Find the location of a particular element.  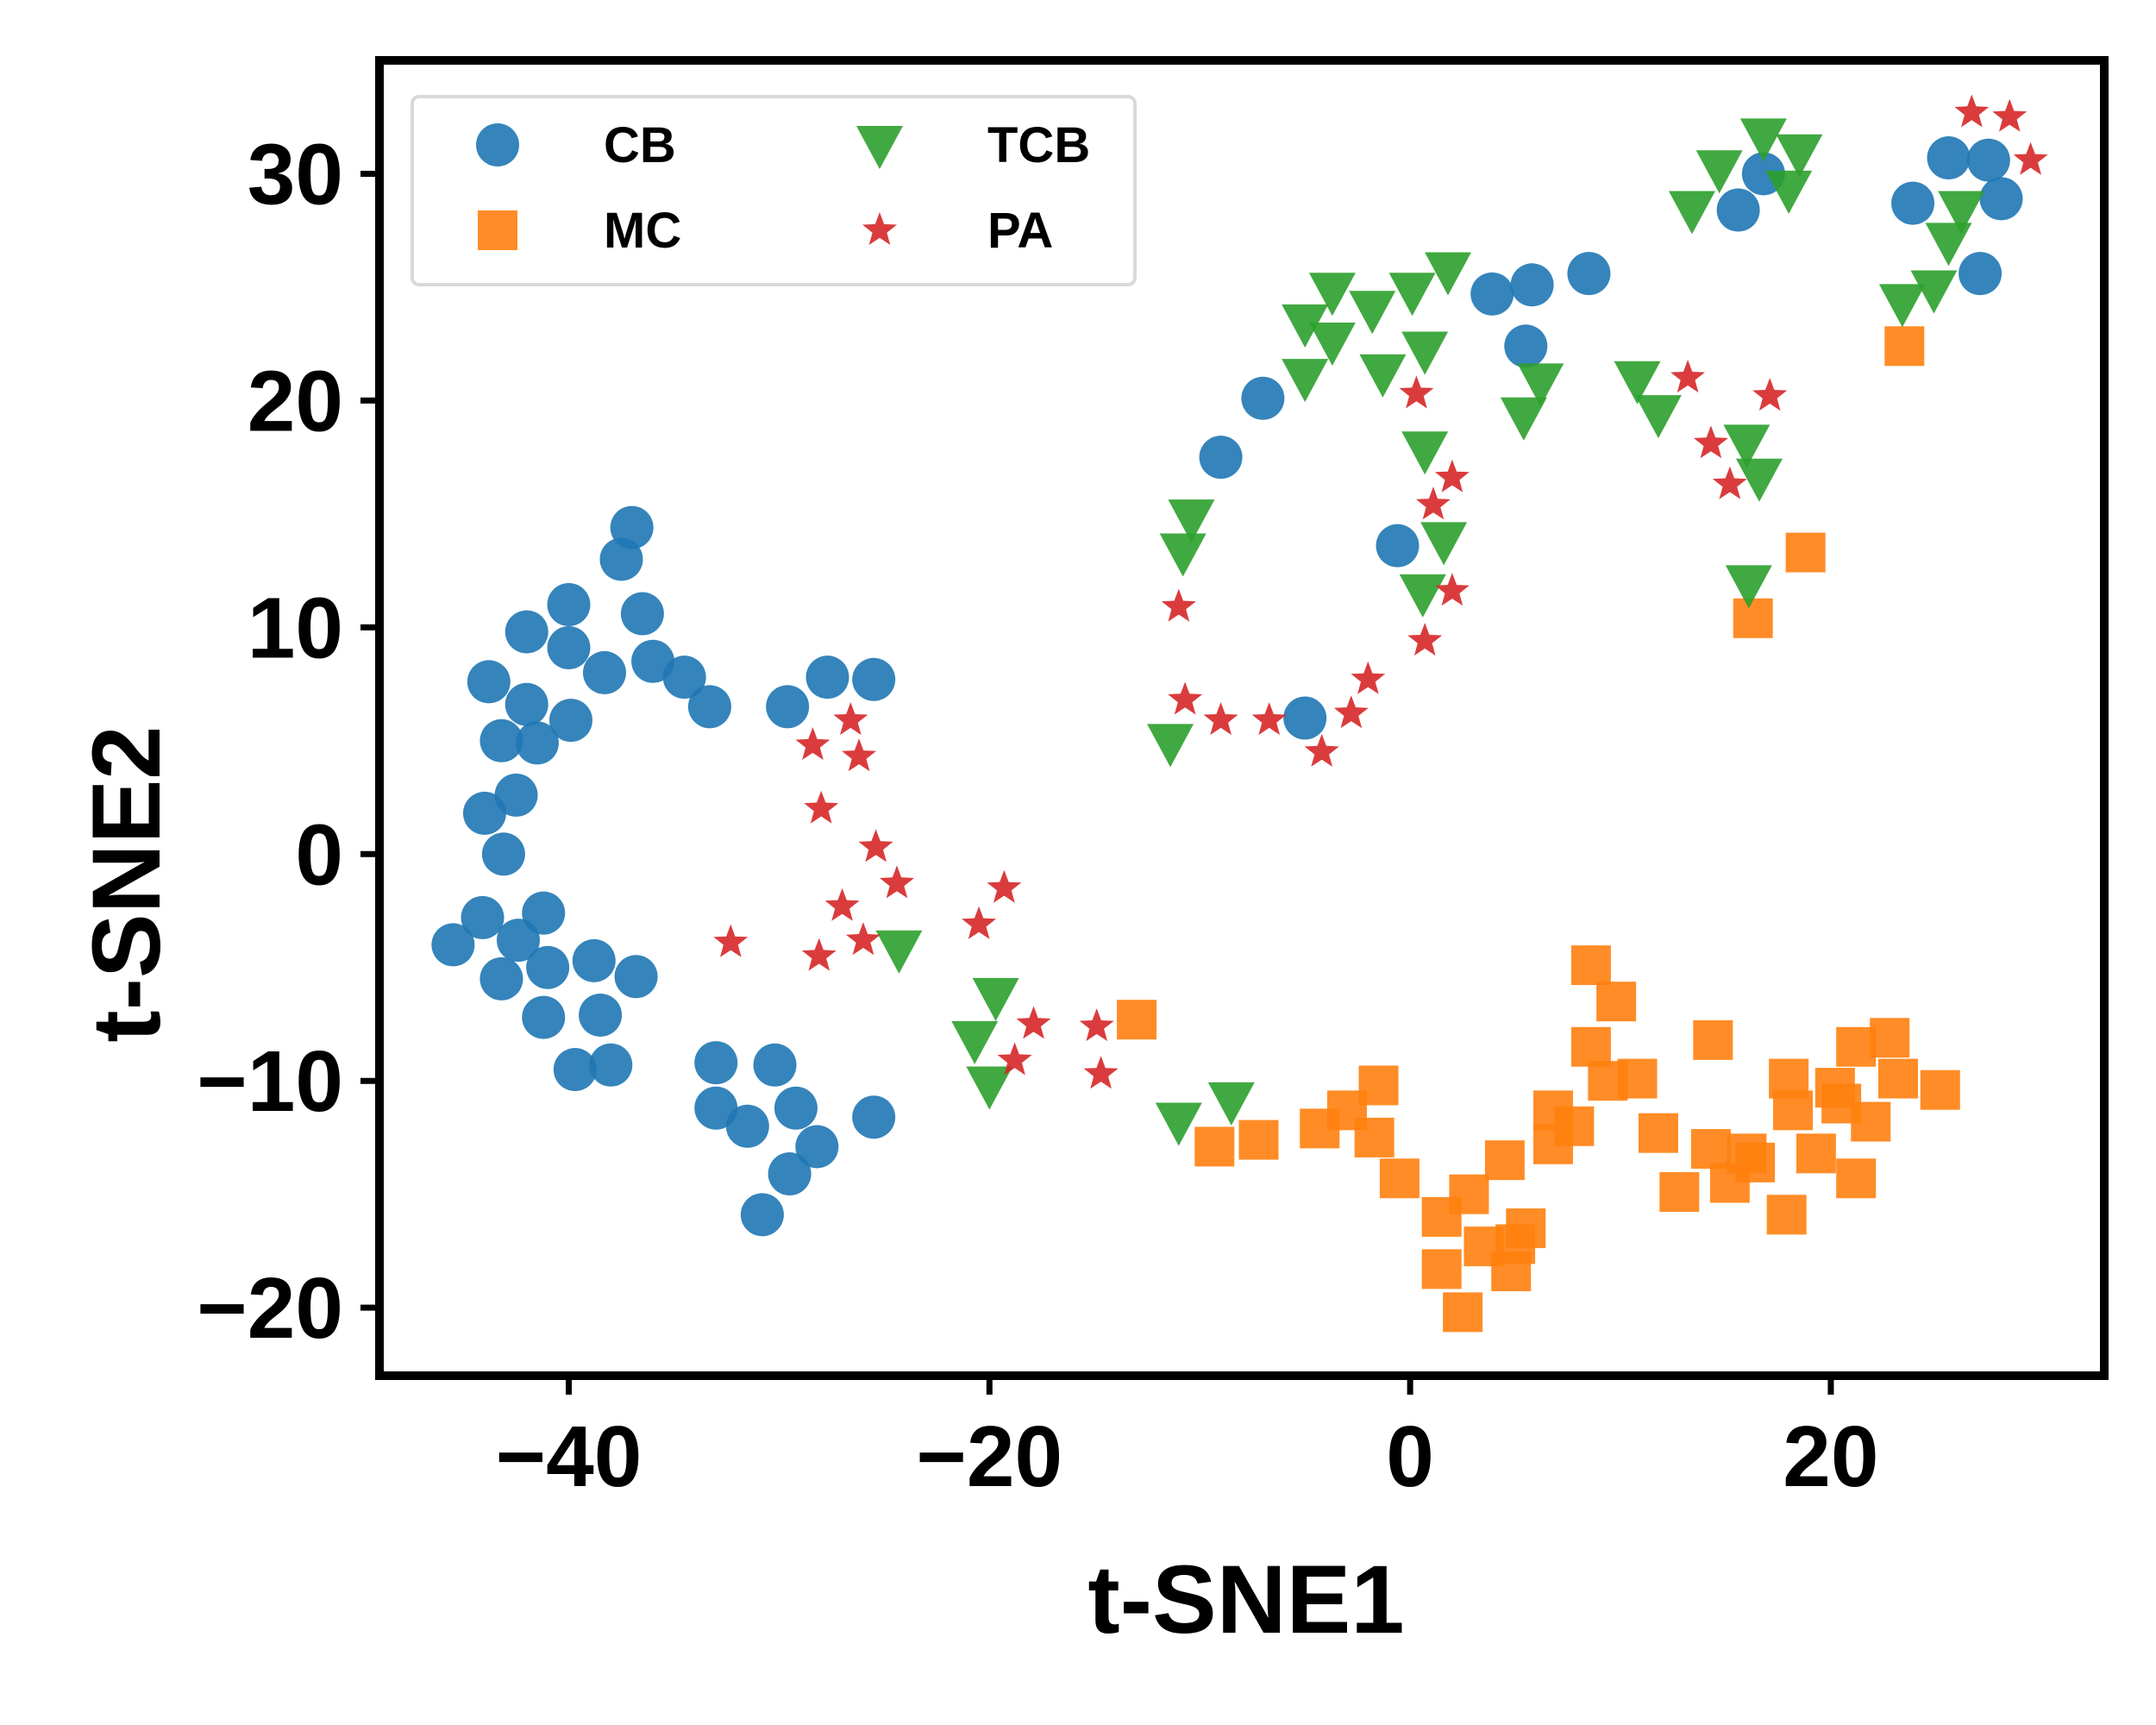

legend-item-tcb: TCB is located at coordinates (973, 145).